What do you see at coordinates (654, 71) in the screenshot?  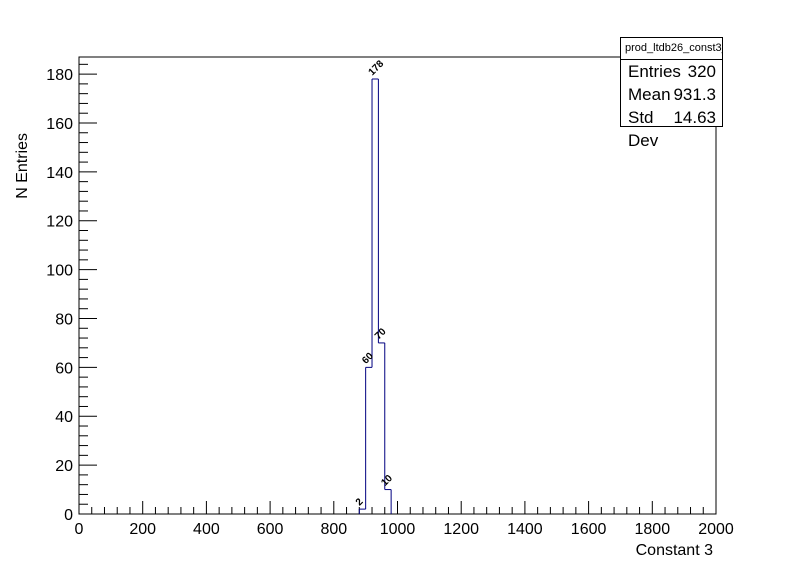 I see `stats-label: Entries` at bounding box center [654, 71].